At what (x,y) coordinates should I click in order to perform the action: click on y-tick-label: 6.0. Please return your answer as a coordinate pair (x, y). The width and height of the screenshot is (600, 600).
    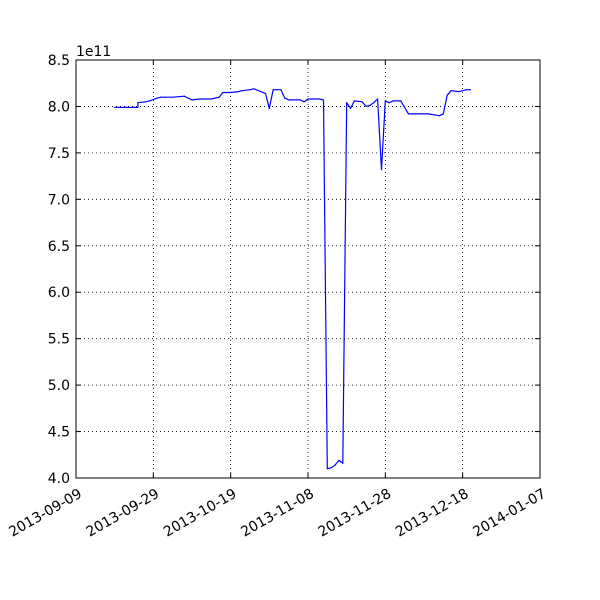
    Looking at the image, I should click on (59, 293).